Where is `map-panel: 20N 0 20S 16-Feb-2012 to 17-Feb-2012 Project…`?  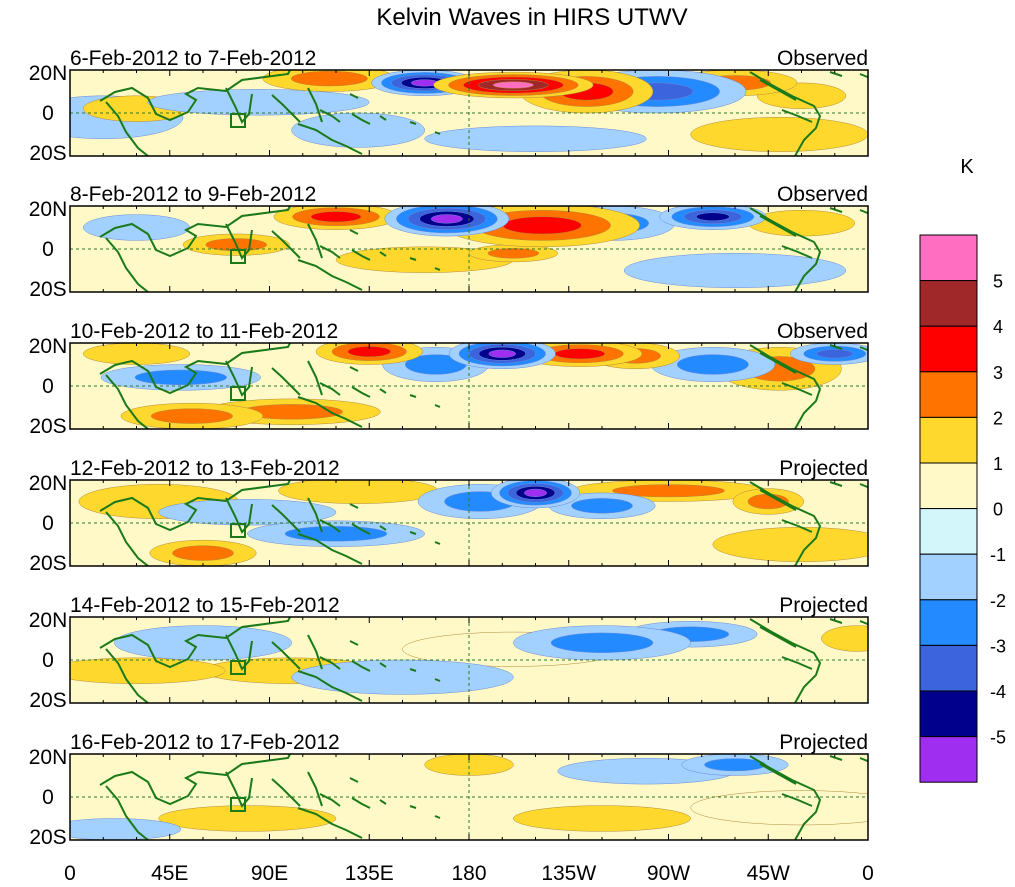
map-panel: 20N 0 20S 16-Feb-2012 to 17-Feb-2012 Project… is located at coordinates (449, 790).